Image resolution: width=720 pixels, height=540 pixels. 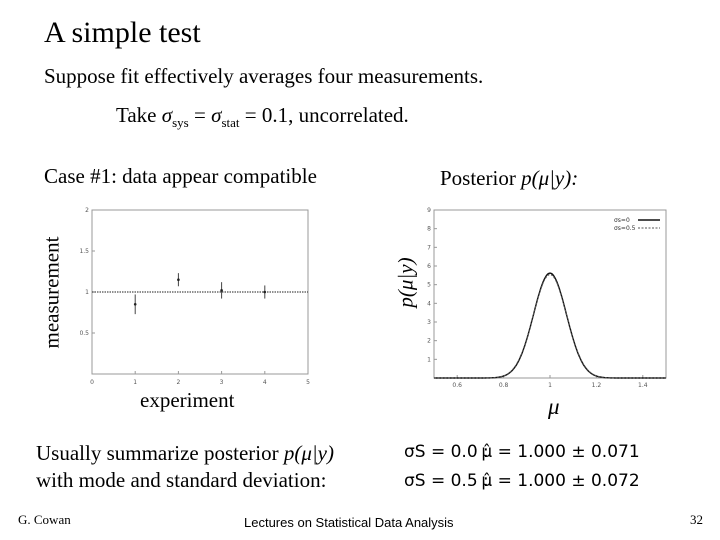 What do you see at coordinates (560, 452) in the screenshot?
I see `estimate-value: μ̂ = 1.000 ± 0.071` at bounding box center [560, 452].